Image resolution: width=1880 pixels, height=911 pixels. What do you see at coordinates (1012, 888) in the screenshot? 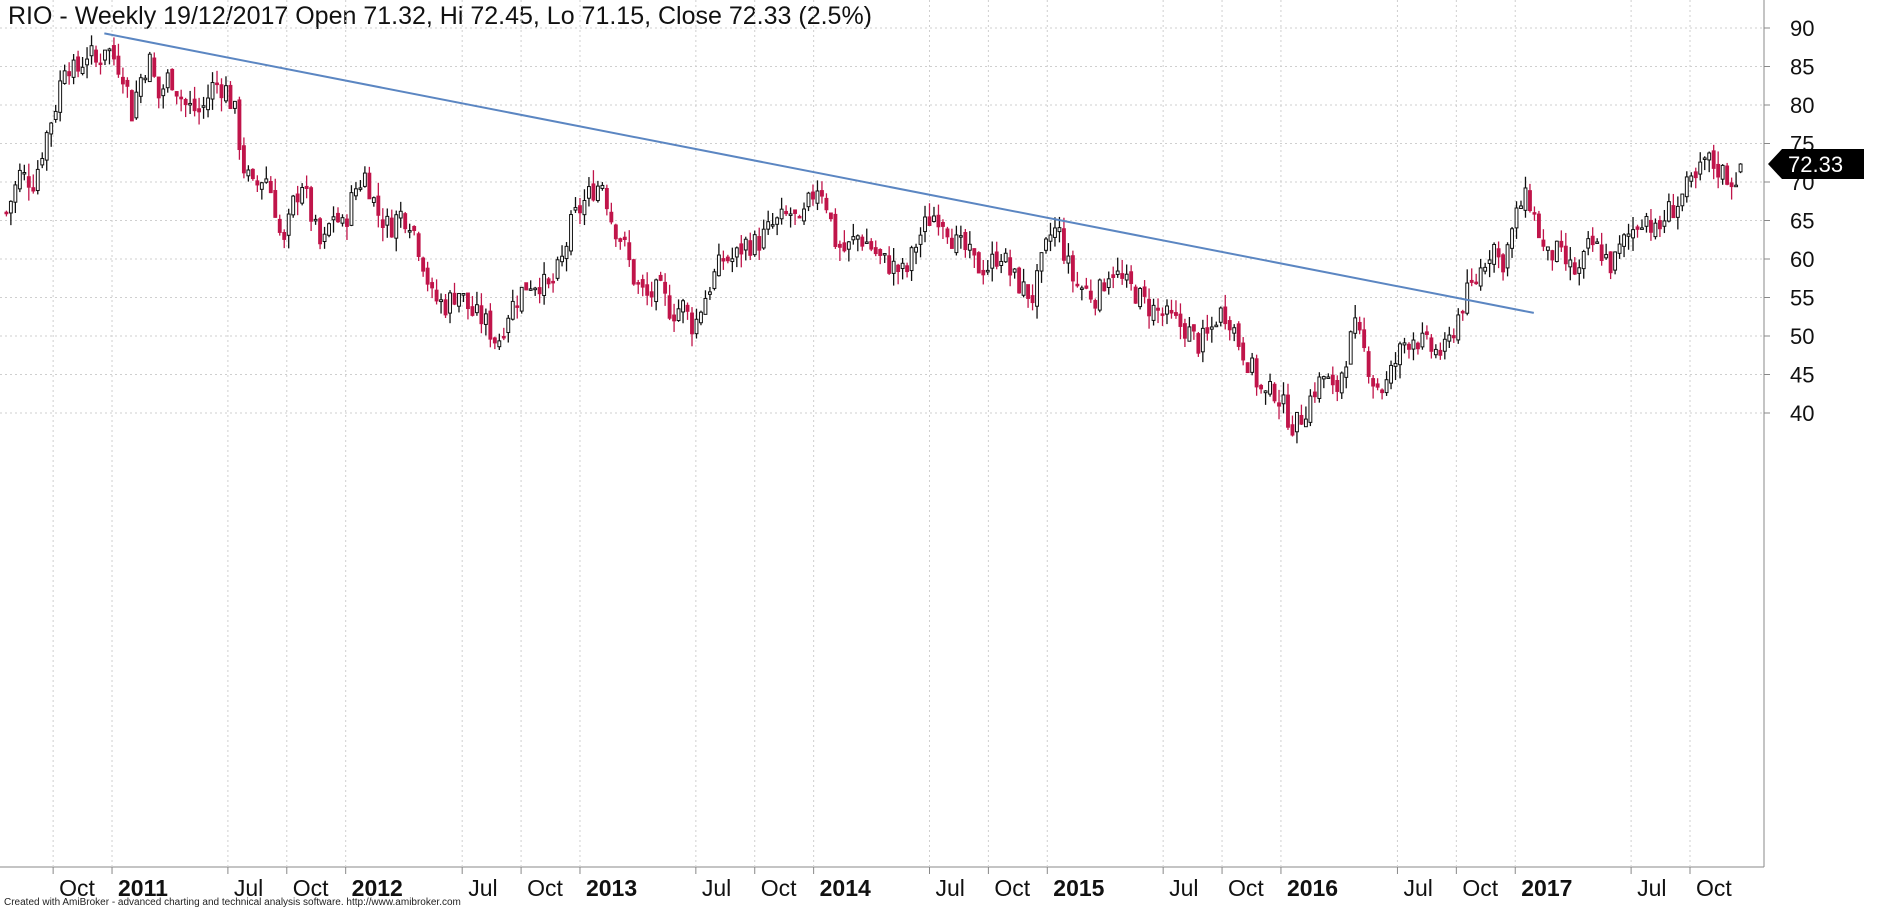
I see `time-tick-label: Oct` at bounding box center [1012, 888].